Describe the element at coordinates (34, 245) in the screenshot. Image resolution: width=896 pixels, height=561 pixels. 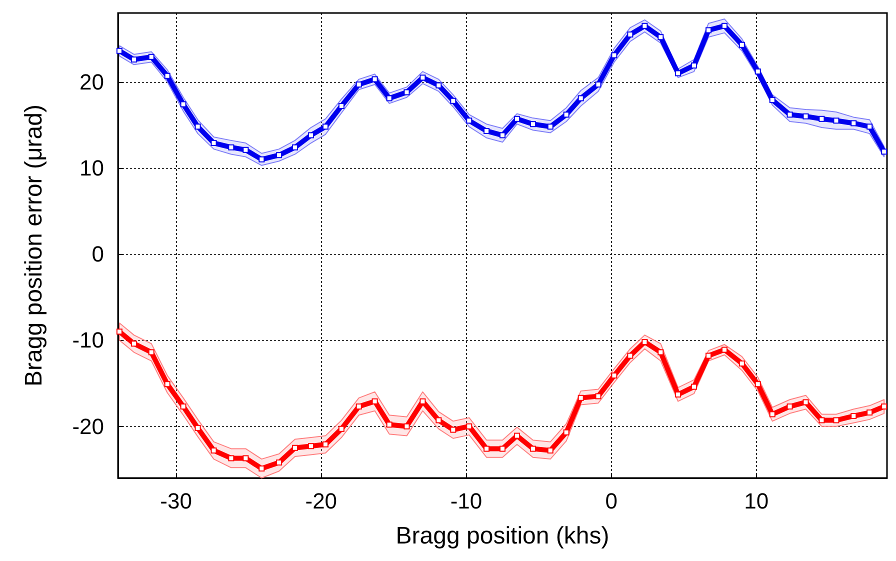
I see `y-axis-title: Bragg position error (μrad)` at that location.